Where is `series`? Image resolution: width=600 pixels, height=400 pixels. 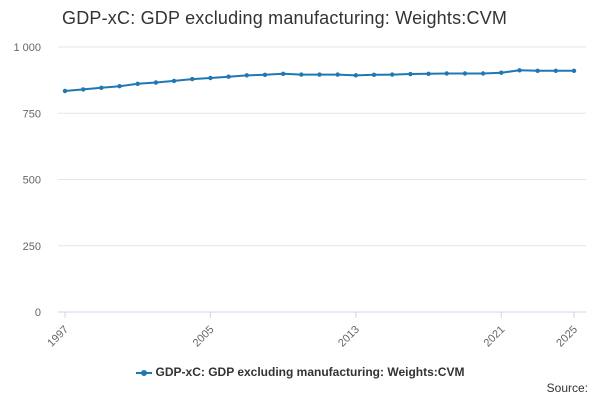 series is located at coordinates (319, 81).